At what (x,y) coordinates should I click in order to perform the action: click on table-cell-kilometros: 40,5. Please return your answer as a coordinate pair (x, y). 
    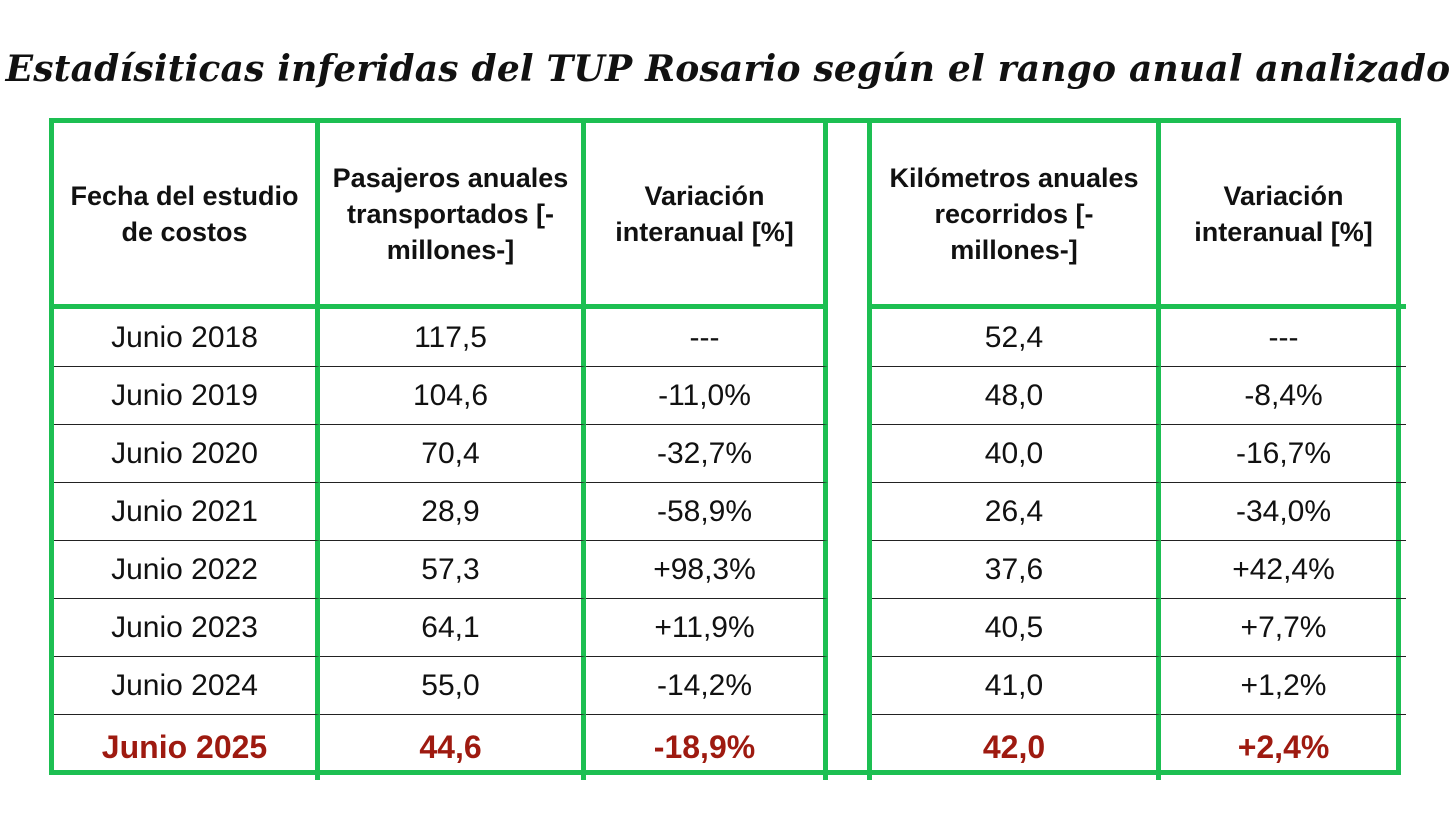
    Looking at the image, I should click on (1016, 628).